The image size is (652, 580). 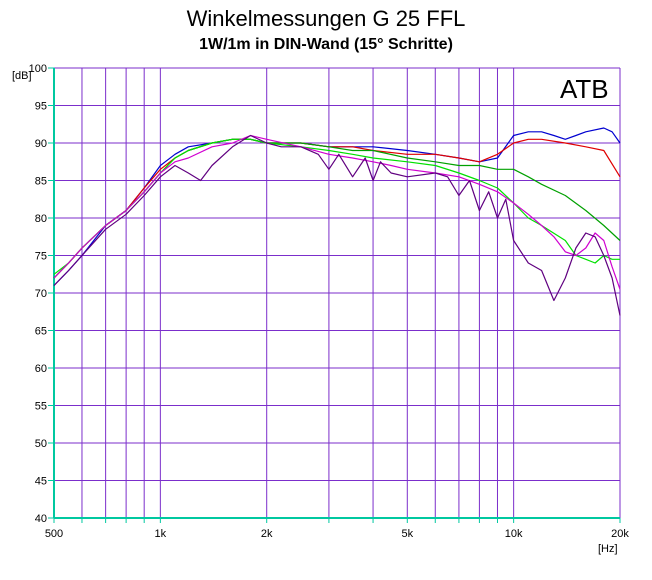 What do you see at coordinates (326, 18) in the screenshot?
I see `chart-title: Winkelmessungen G 25 FFL` at bounding box center [326, 18].